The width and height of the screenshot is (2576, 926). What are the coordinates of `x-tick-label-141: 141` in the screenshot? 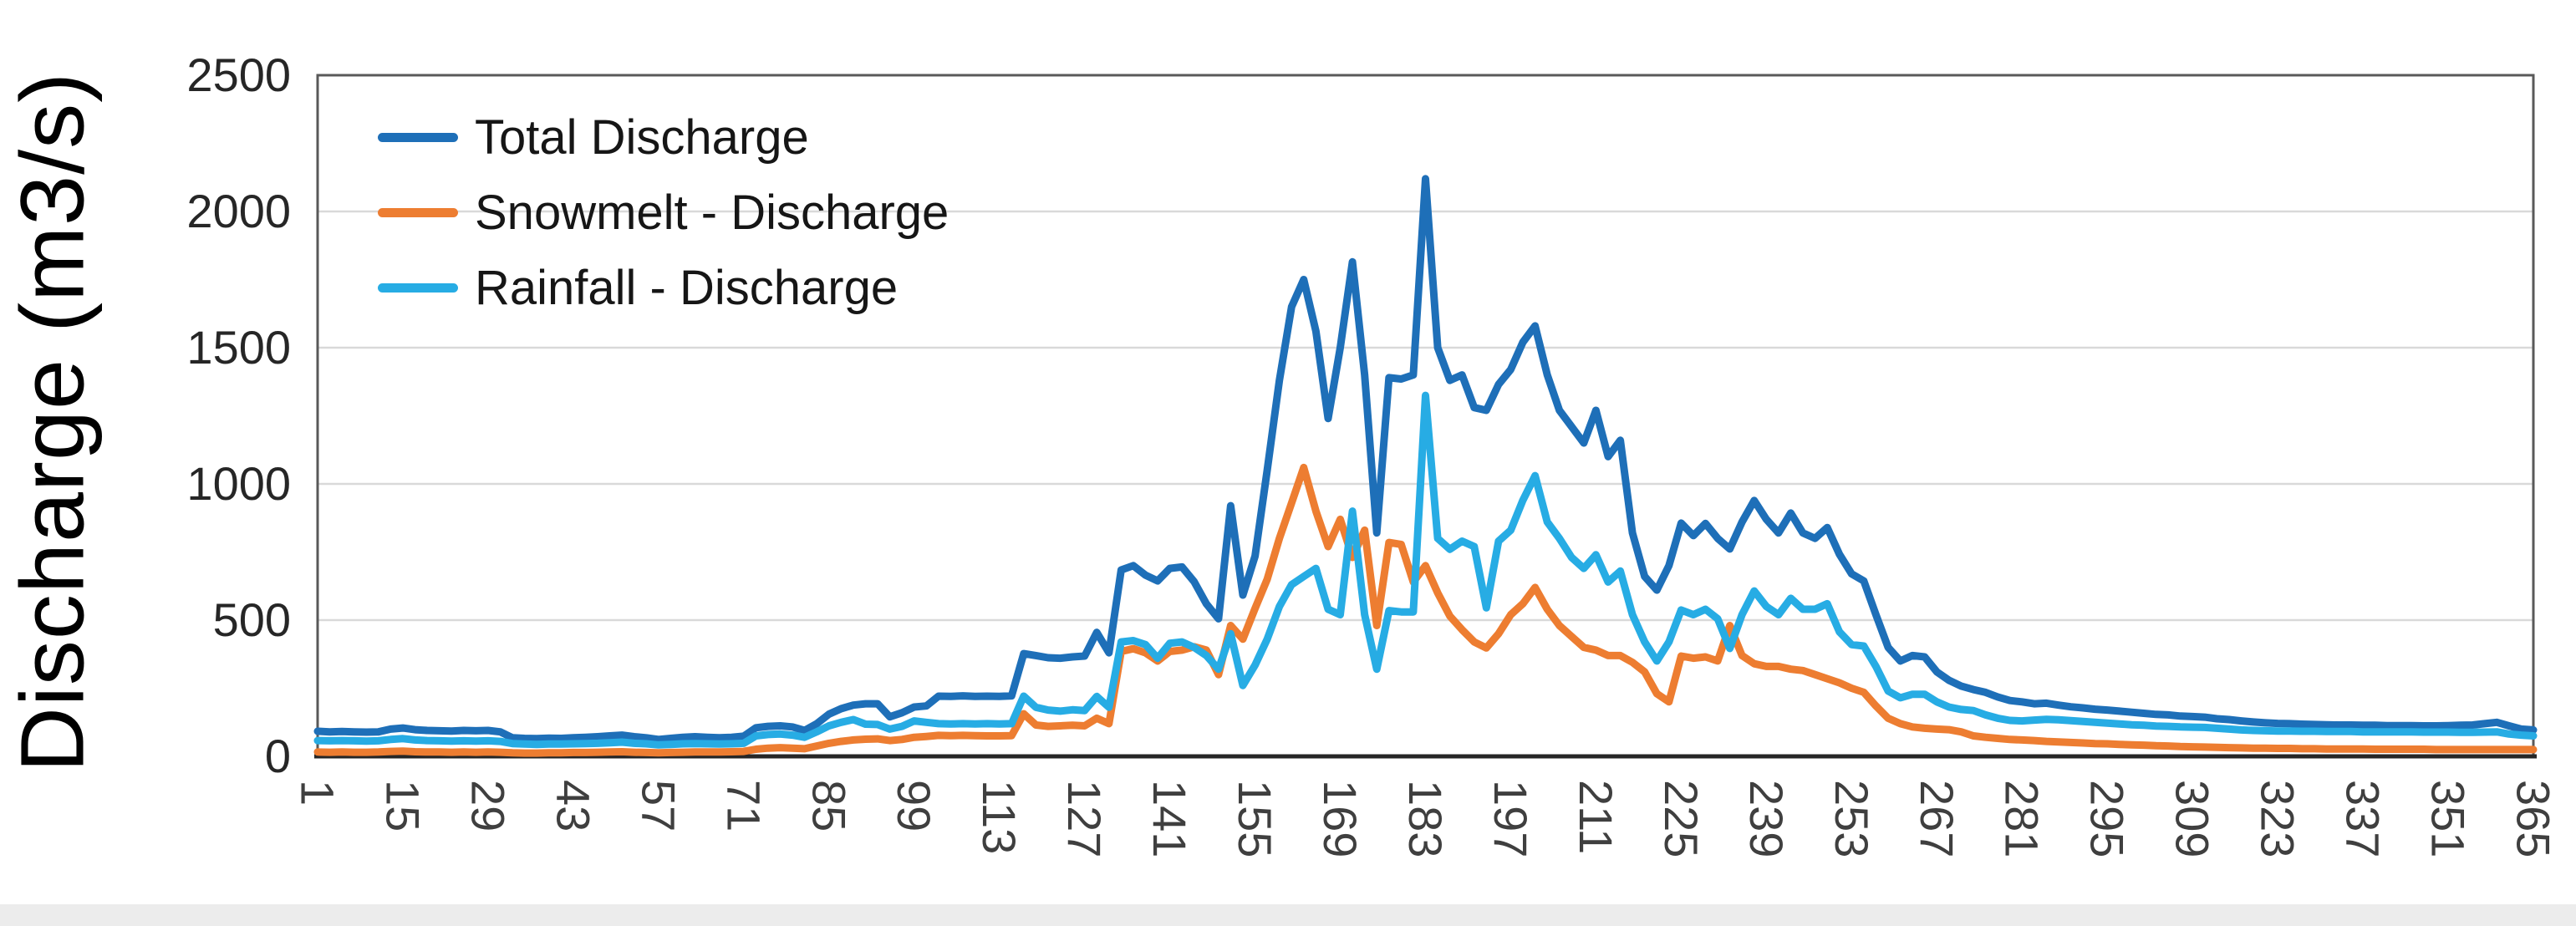 It's located at (1169, 818).